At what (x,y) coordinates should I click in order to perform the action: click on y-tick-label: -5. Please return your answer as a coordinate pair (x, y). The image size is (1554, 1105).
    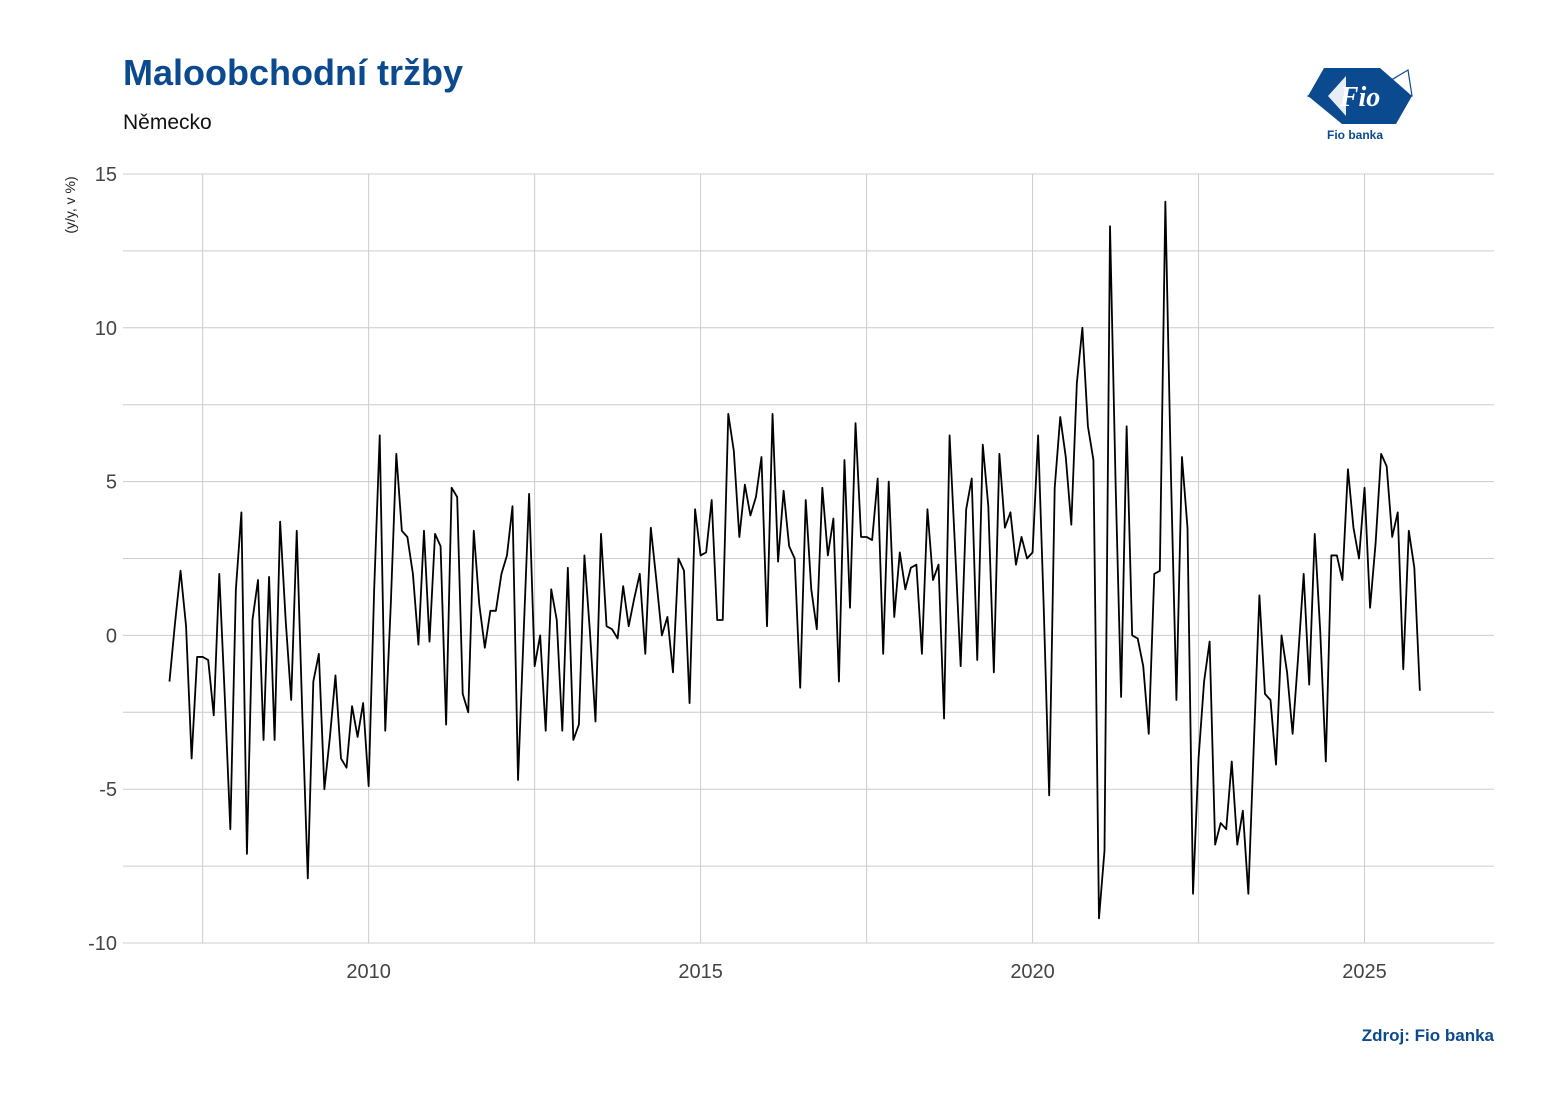
    Looking at the image, I should click on (108, 790).